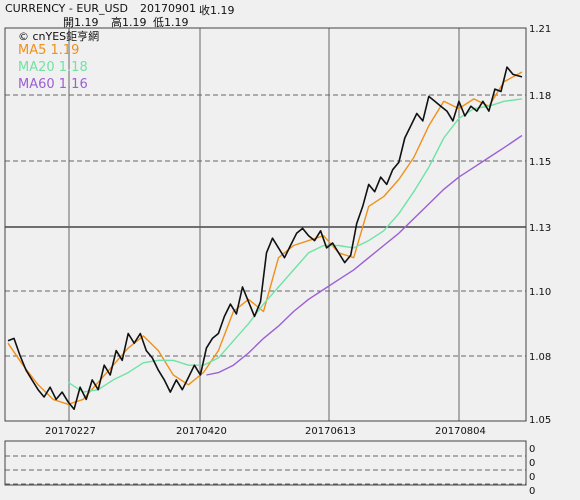 The image size is (580, 500). I want to click on legend-item: MA60 1.16, so click(53, 84).